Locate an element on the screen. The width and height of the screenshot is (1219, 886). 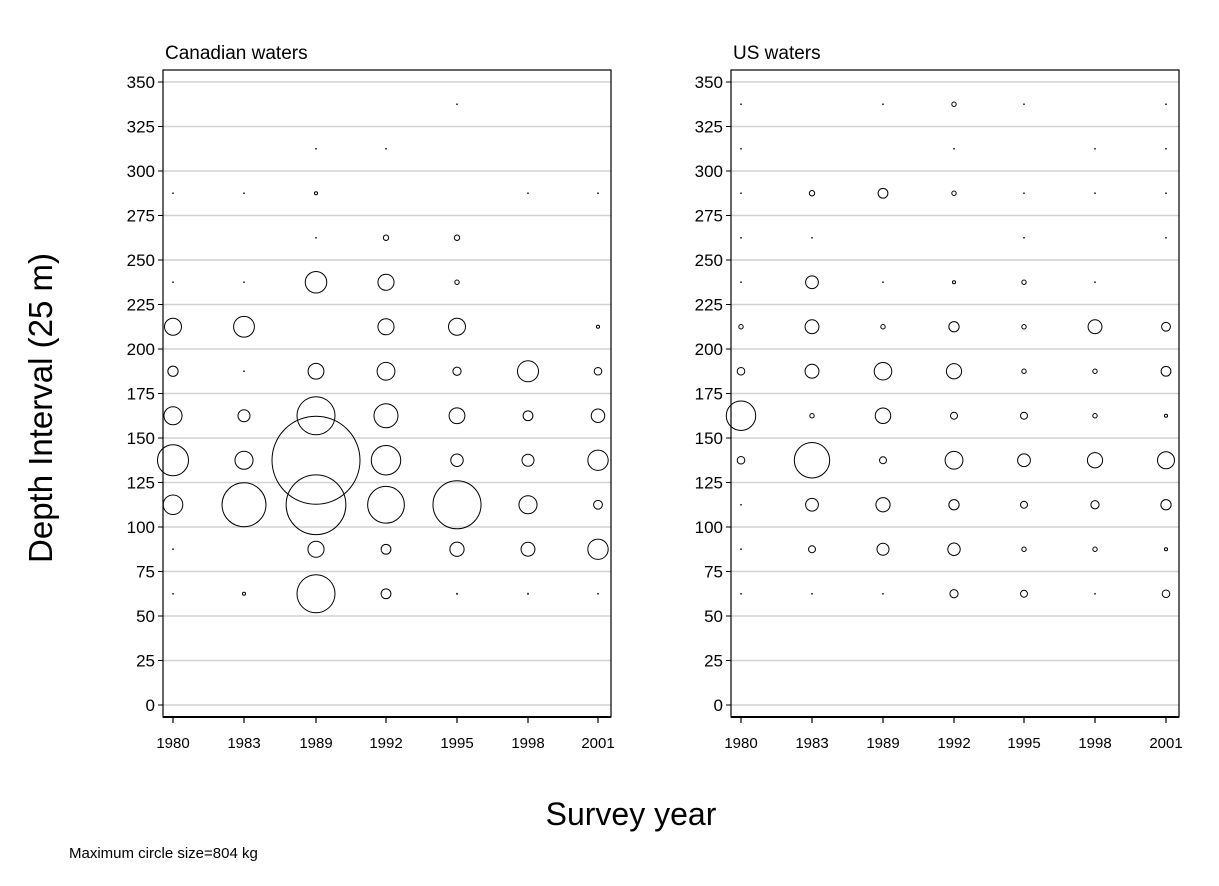
y-tick-label: 200 is located at coordinates (141, 349).